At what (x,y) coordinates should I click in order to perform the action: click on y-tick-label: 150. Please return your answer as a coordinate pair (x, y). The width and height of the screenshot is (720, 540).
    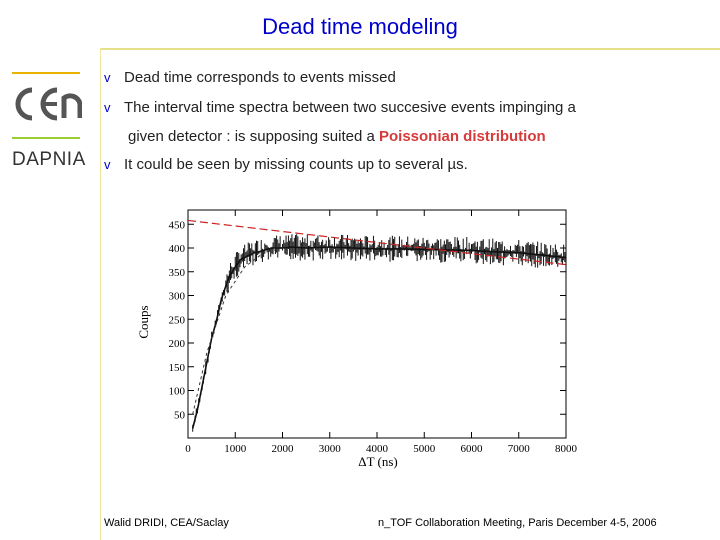
    Looking at the image, I should click on (177, 368).